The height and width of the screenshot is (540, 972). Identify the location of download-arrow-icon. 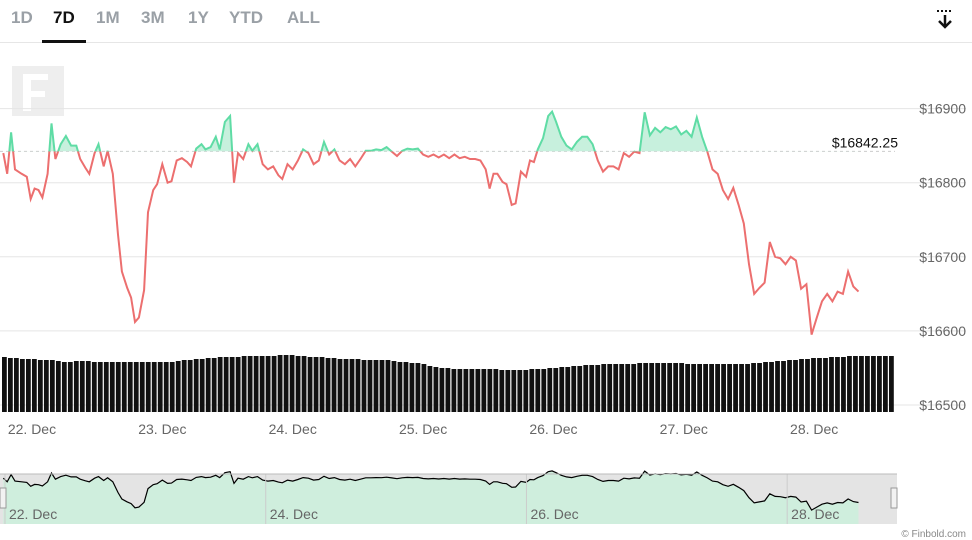
(945, 19).